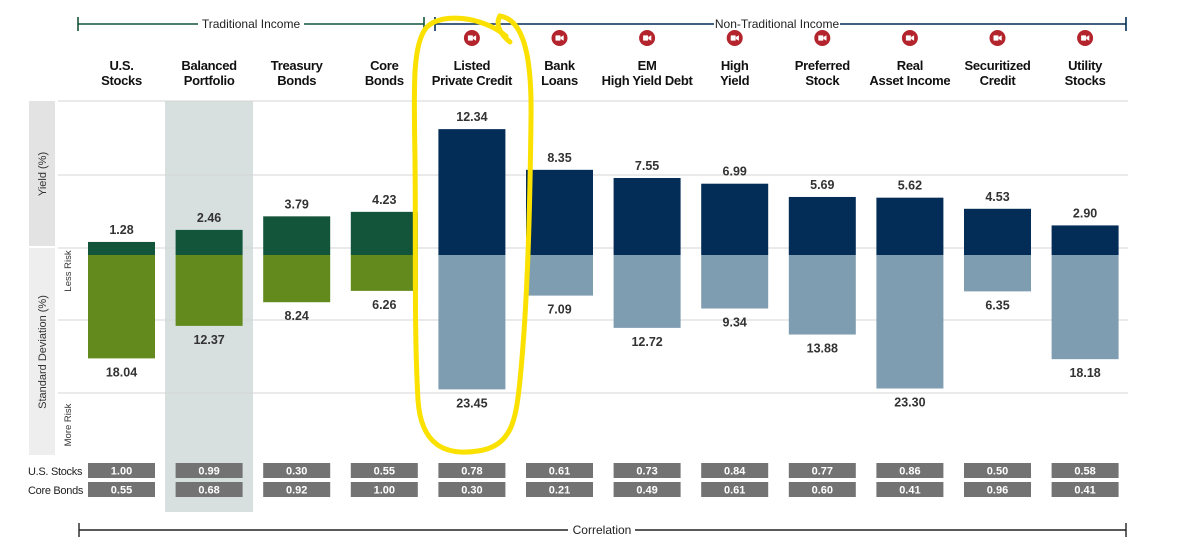  I want to click on corr-box-us-stocks-real-asset-income, so click(910, 470).